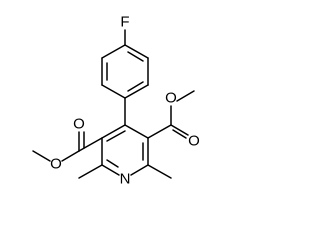 The height and width of the screenshot is (250, 320). What do you see at coordinates (125, 179) in the screenshot?
I see `atom-label: N` at bounding box center [125, 179].